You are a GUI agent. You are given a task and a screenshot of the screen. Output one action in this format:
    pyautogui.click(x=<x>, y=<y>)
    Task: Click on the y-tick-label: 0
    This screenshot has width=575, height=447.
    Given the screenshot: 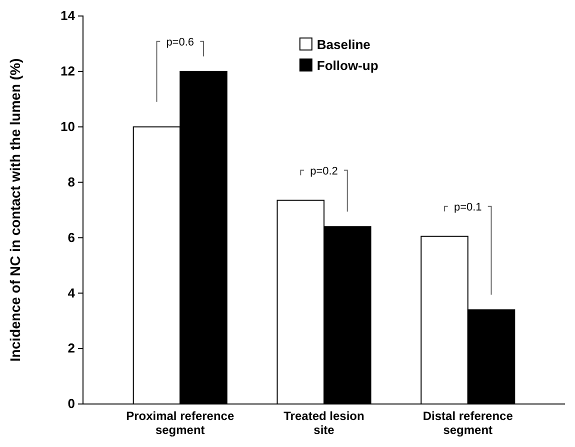 What is the action you would take?
    pyautogui.click(x=71, y=404)
    